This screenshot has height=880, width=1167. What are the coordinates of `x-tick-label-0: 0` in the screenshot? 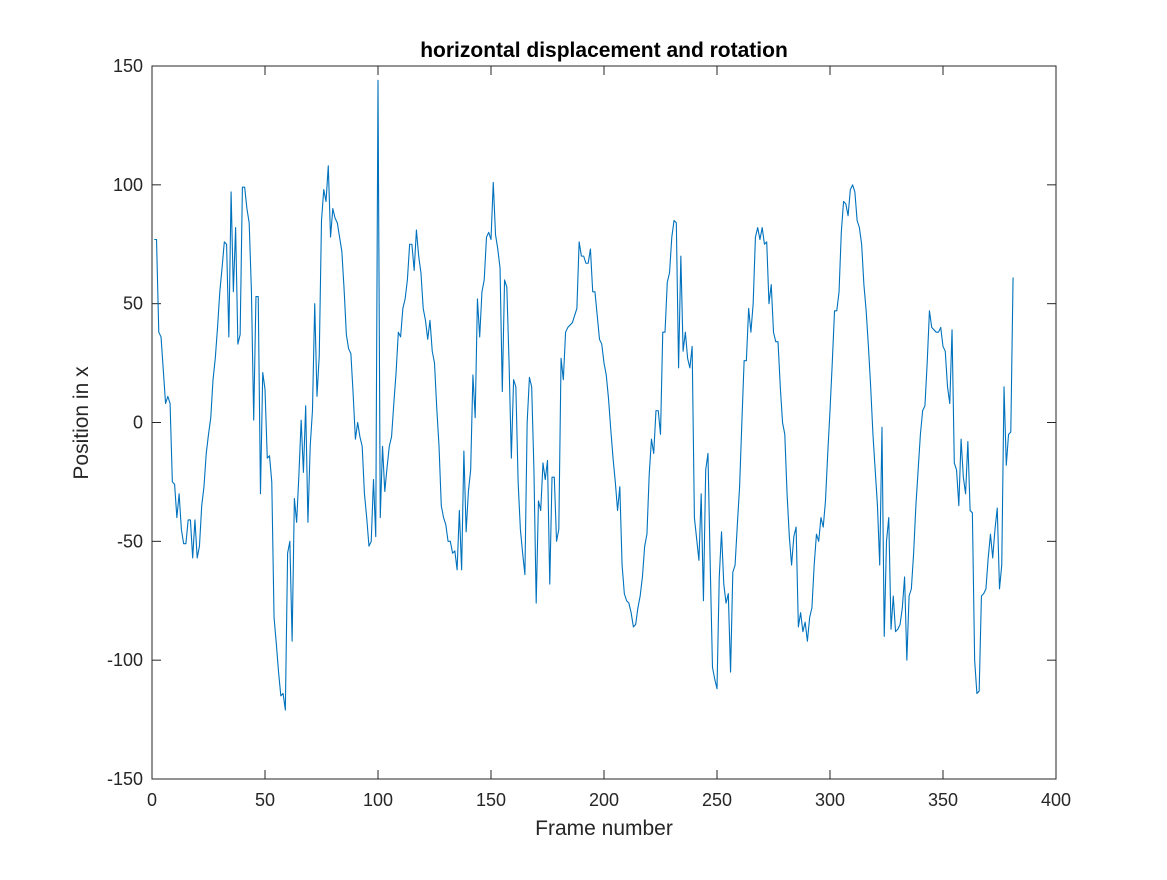 It's located at (152, 800).